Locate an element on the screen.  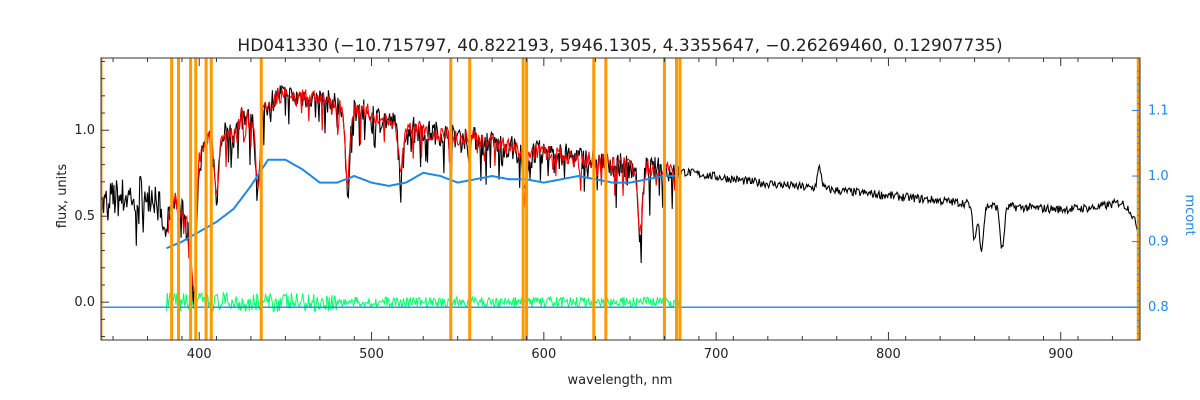
x-tick-label: 400 is located at coordinates (199, 354).